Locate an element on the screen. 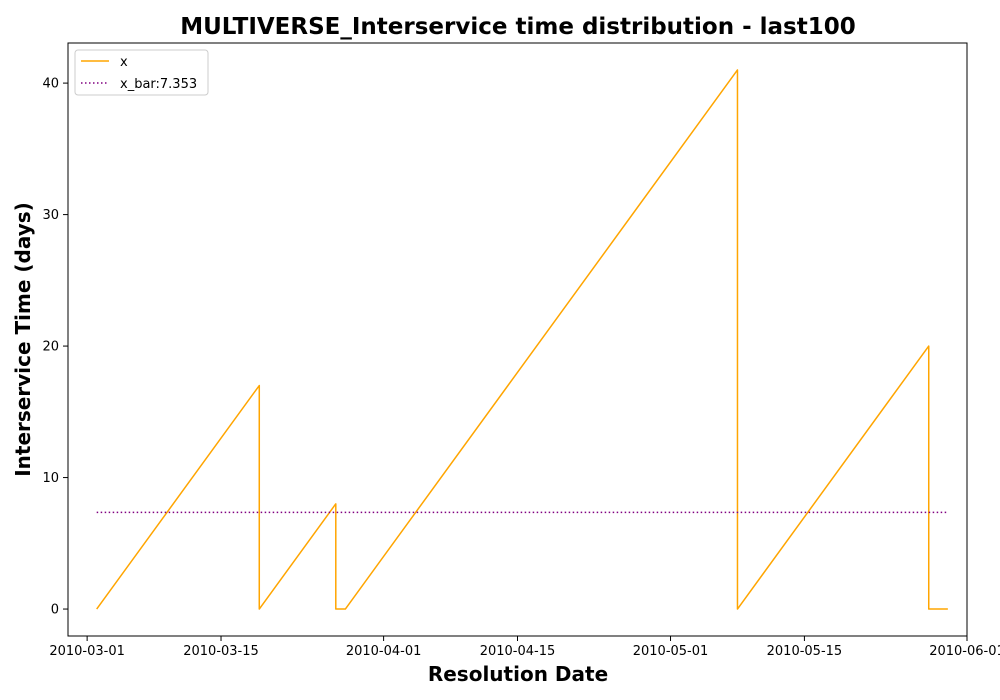  y-axis: 0 10 20 30 40 is located at coordinates (55, 347).